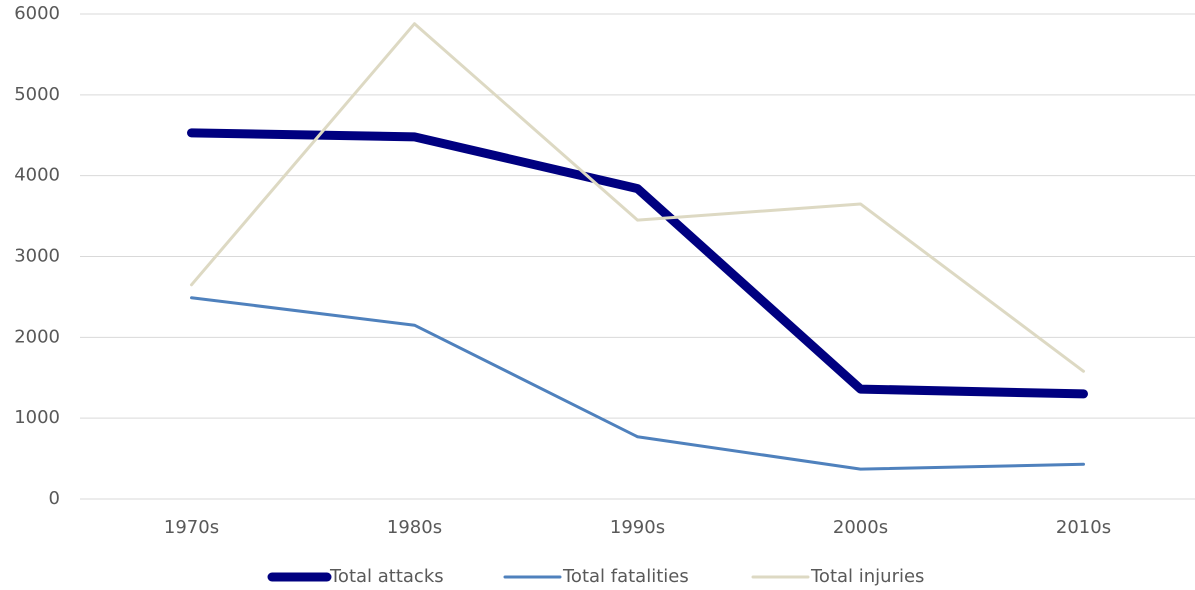 This screenshot has height=590, width=1195. I want to click on y-tick-label: 3000, so click(37, 256).